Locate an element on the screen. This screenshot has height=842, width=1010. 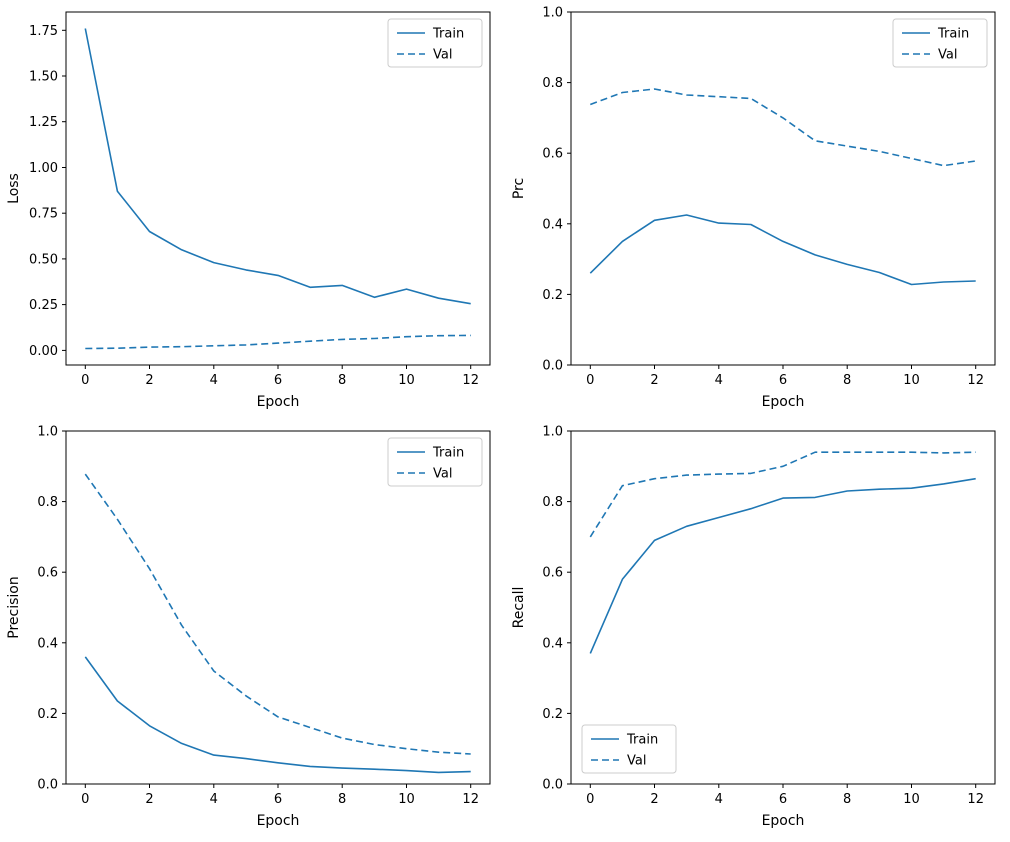
y-tick-label: 0.50 is located at coordinates (43, 259).